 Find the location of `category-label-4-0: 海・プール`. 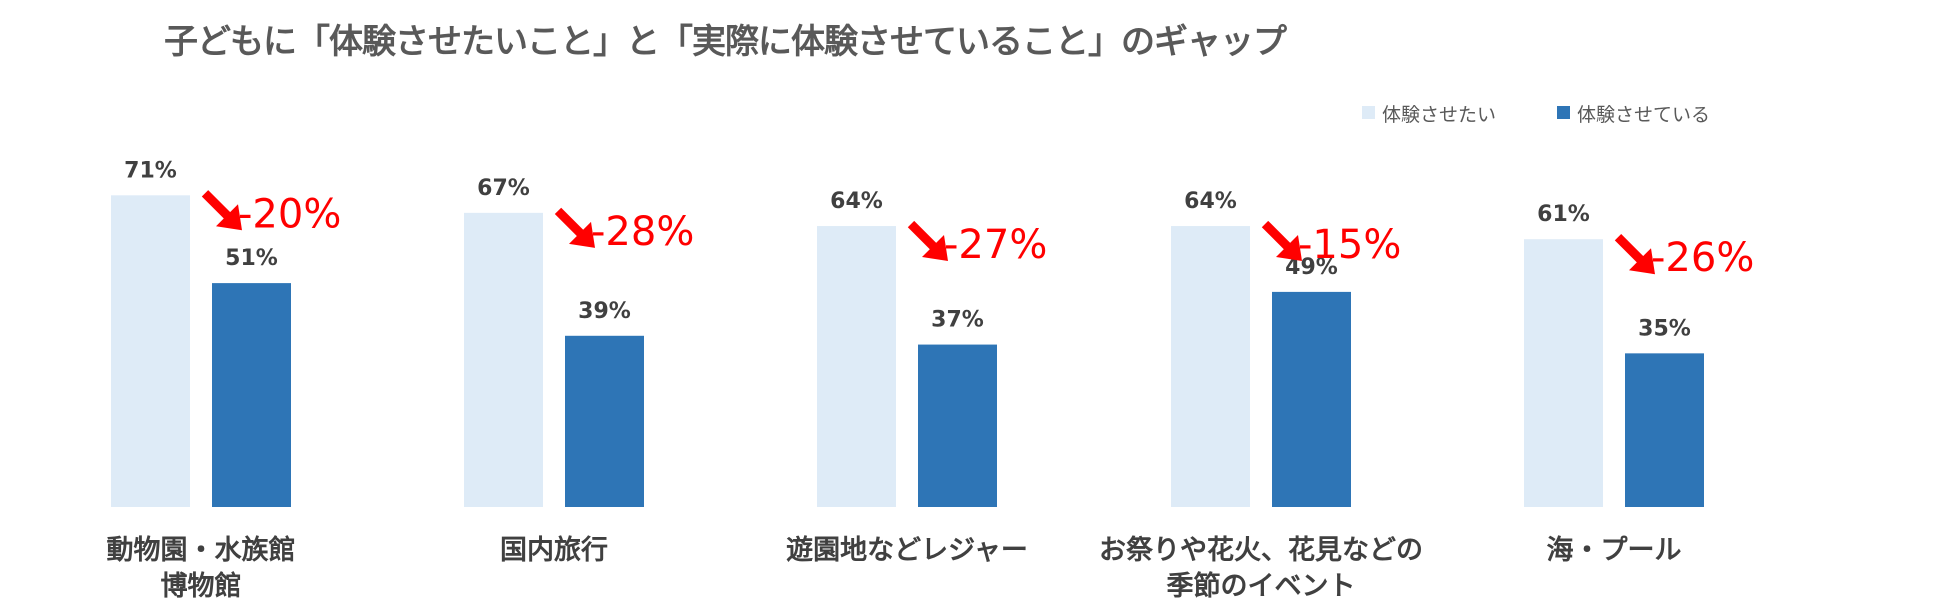

category-label-4-0: 海・プール is located at coordinates (1614, 550).